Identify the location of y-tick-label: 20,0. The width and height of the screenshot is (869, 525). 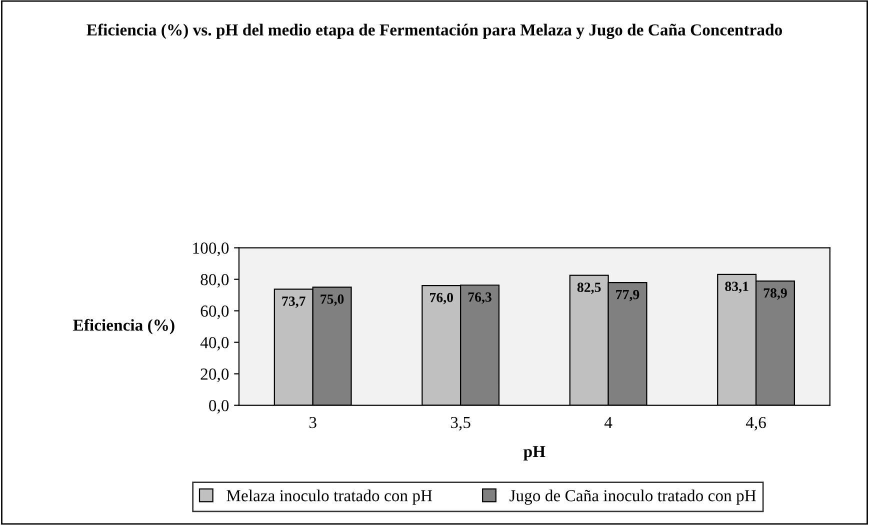
(214, 375).